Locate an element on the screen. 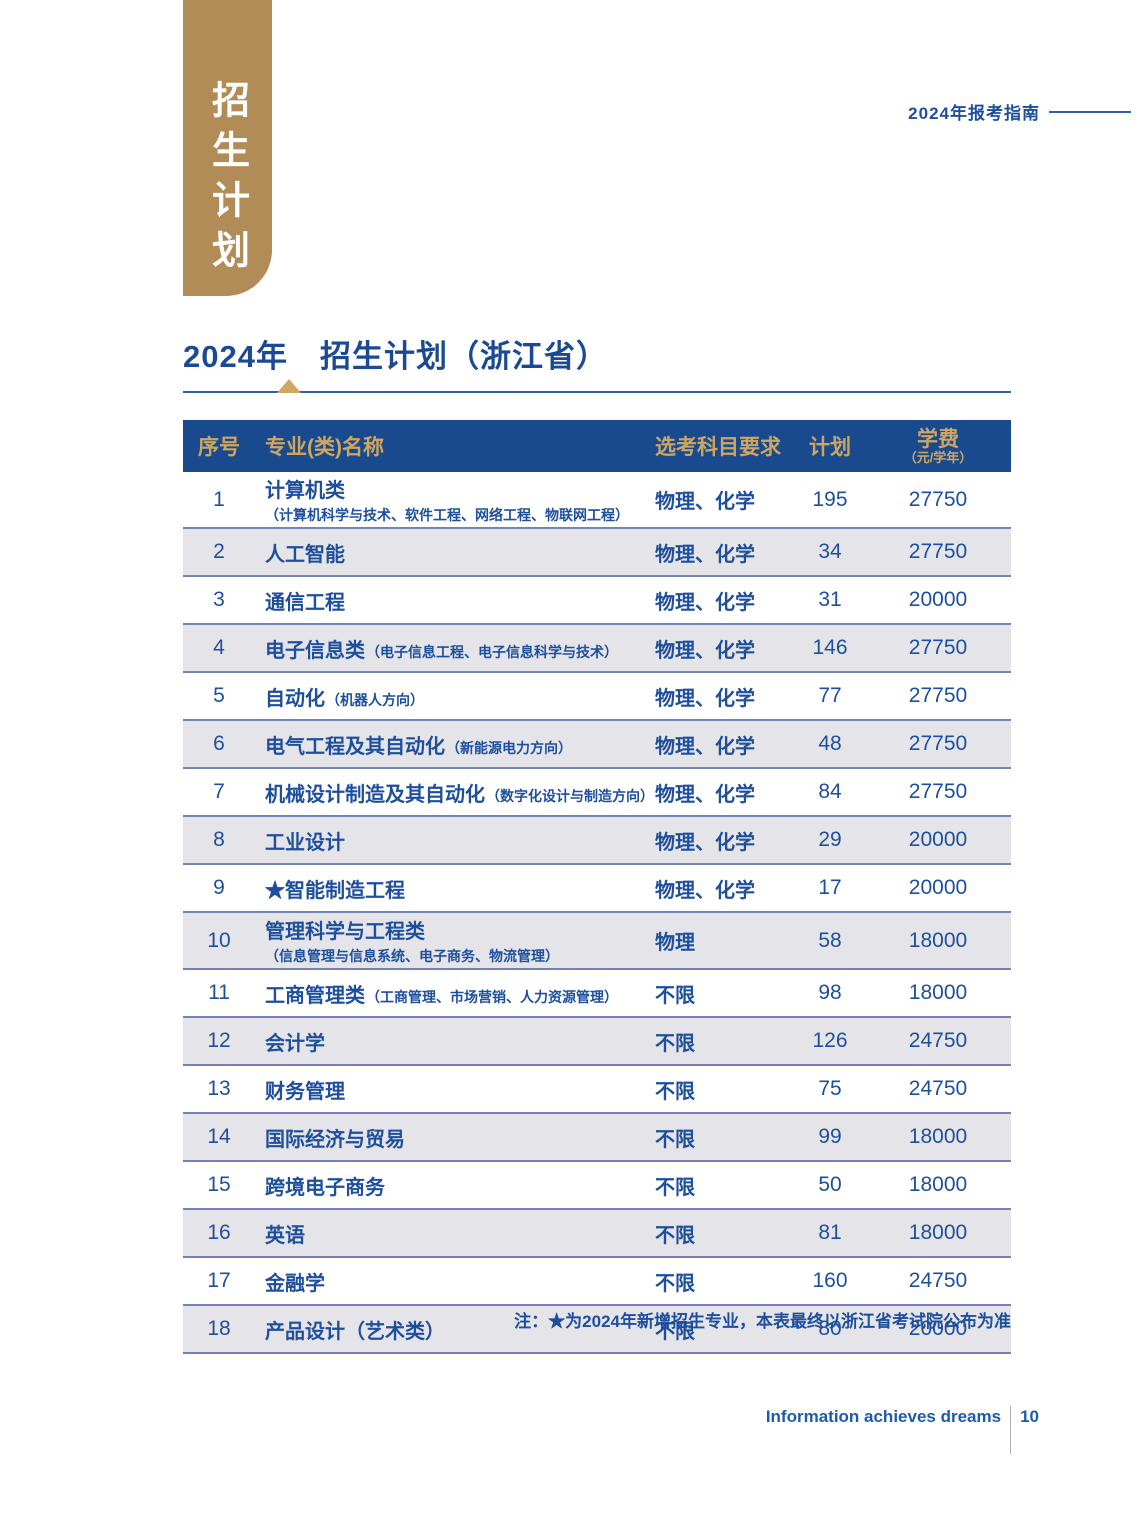 The width and height of the screenshot is (1139, 1513). cell-no: 11 is located at coordinates (219, 992).